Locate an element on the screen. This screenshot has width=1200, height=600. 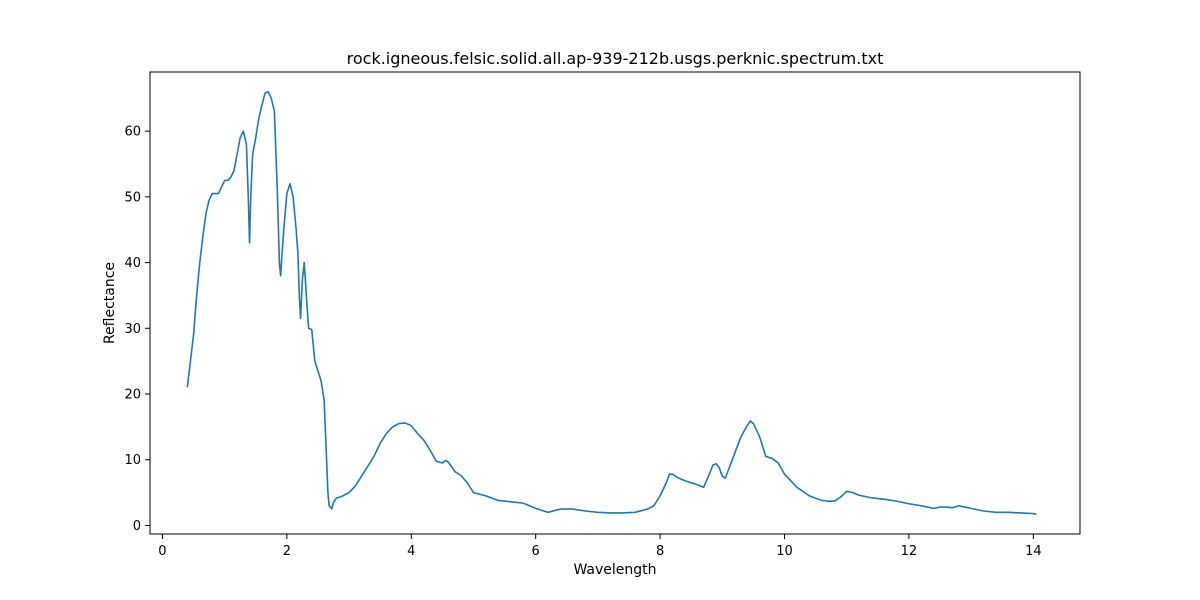
x-axis-label: Wavelength is located at coordinates (614, 570).